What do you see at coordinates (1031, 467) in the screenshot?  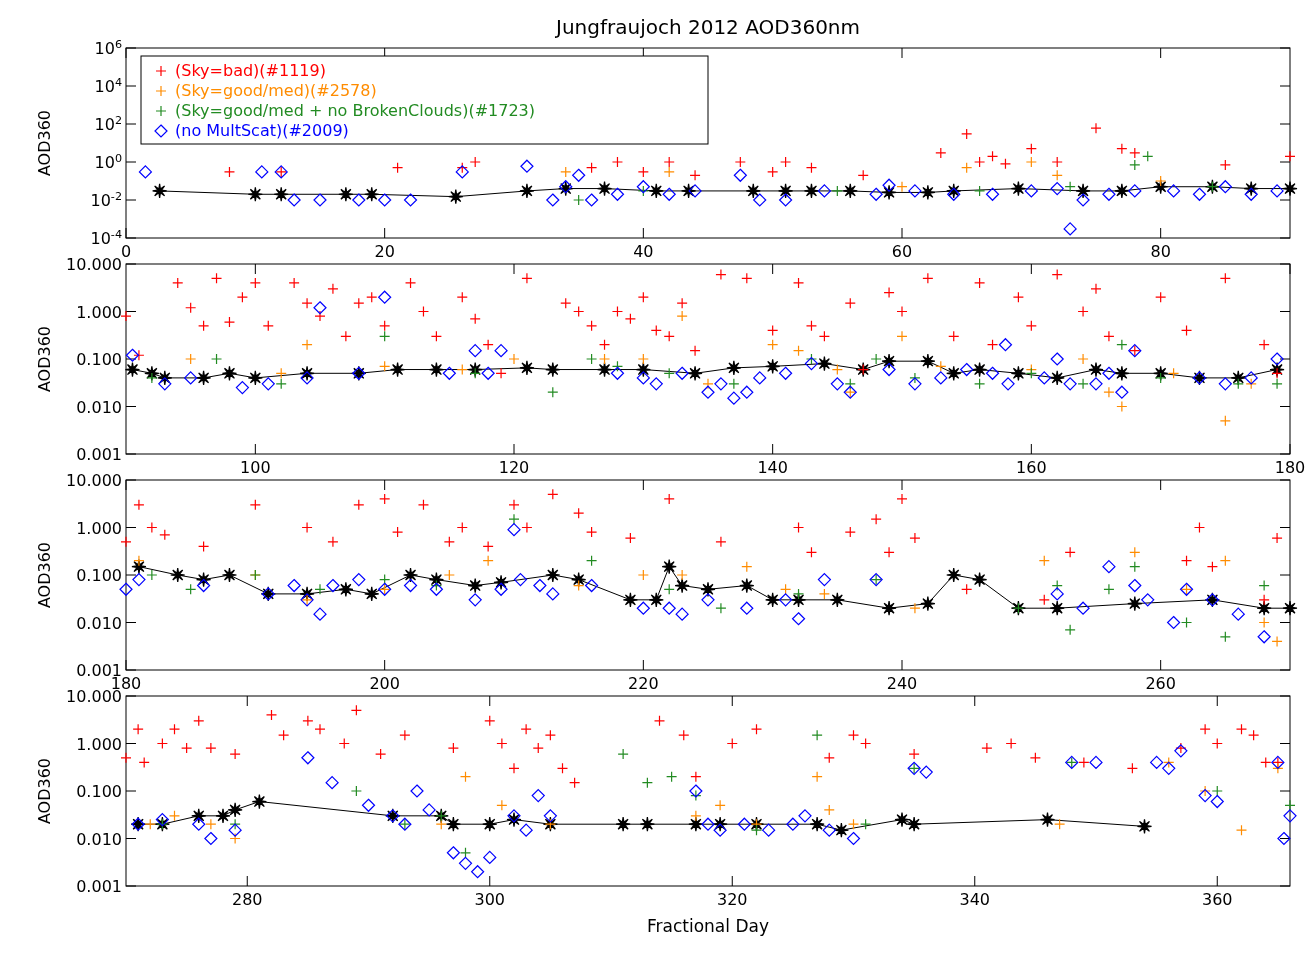 I see `x-tick-label: 160` at bounding box center [1031, 467].